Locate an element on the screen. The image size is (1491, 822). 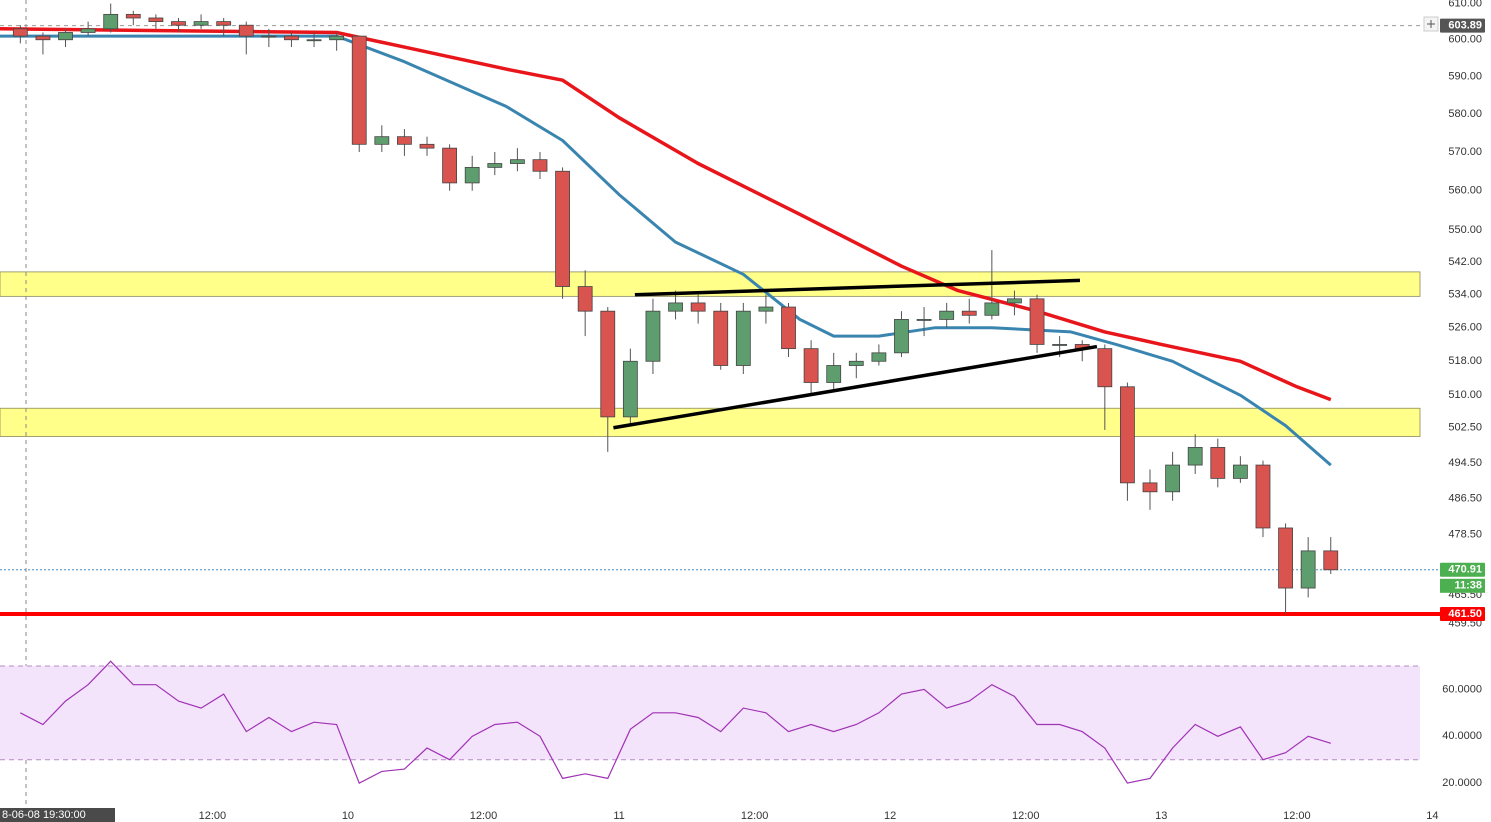
y-tick-label: 526.00 is located at coordinates (1465, 328).